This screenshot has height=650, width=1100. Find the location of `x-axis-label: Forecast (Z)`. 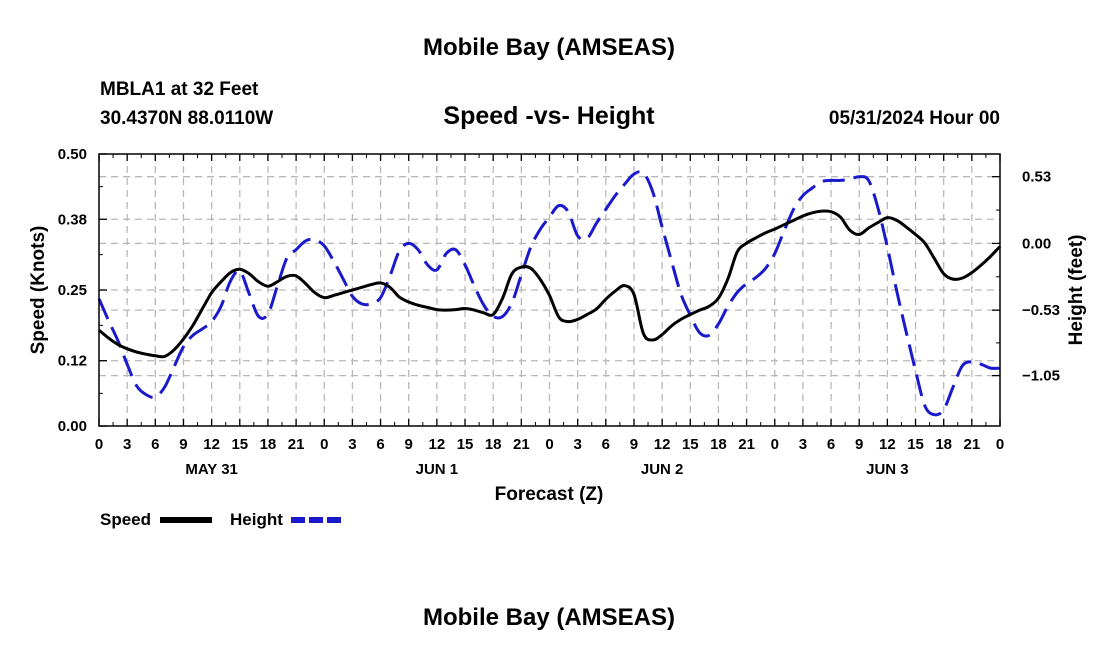

x-axis-label: Forecast (Z) is located at coordinates (549, 494).